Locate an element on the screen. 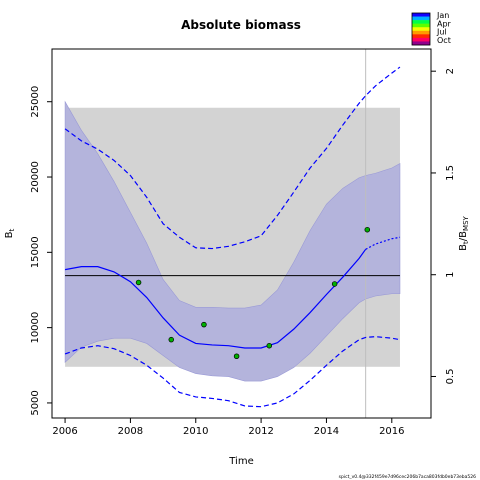  legend-label: Oct is located at coordinates (444, 40).